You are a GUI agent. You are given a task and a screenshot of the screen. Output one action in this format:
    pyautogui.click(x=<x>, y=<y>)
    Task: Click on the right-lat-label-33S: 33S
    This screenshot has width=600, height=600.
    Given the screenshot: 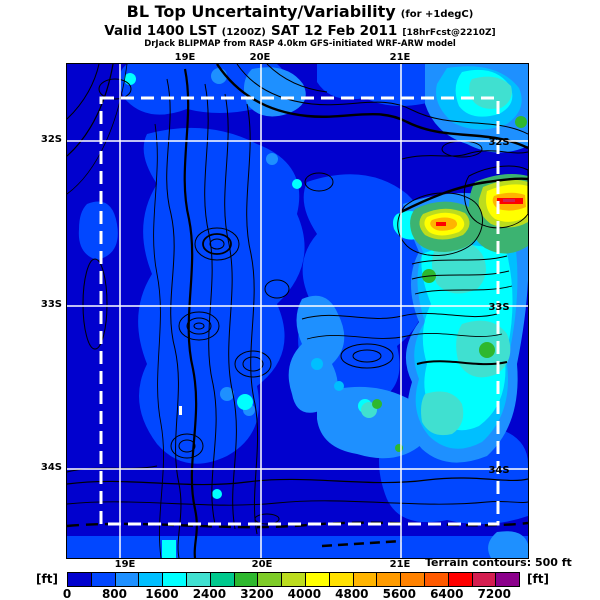 What is the action you would take?
    pyautogui.click(x=498, y=307)
    